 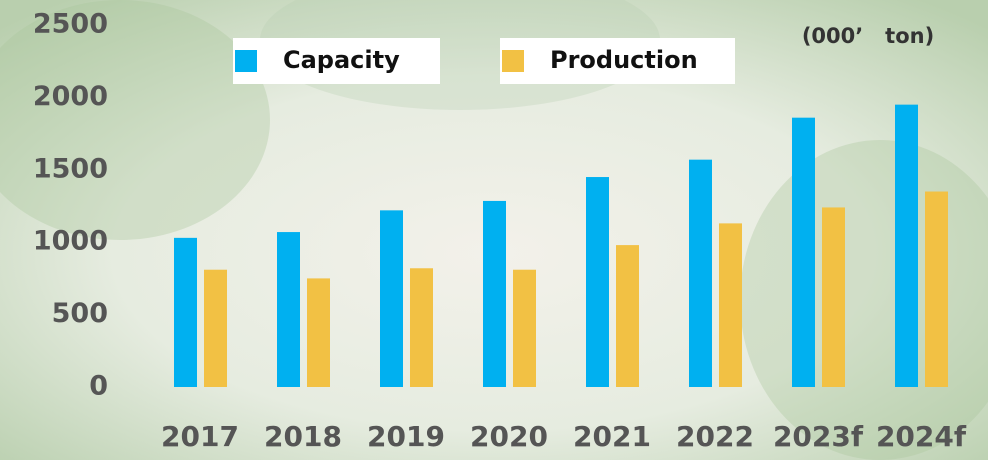 I want to click on x-tick-label: 2023f, so click(x=818, y=436).